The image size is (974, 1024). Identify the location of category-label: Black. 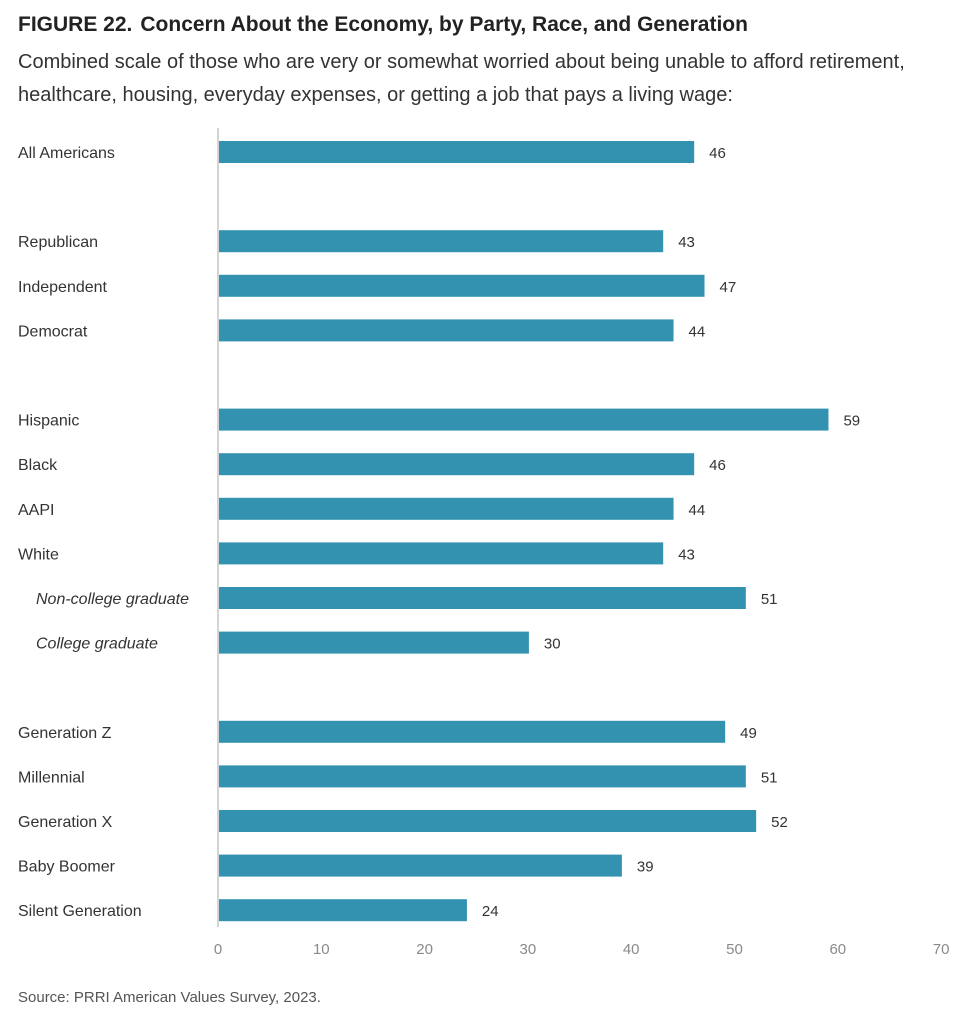
(38, 465).